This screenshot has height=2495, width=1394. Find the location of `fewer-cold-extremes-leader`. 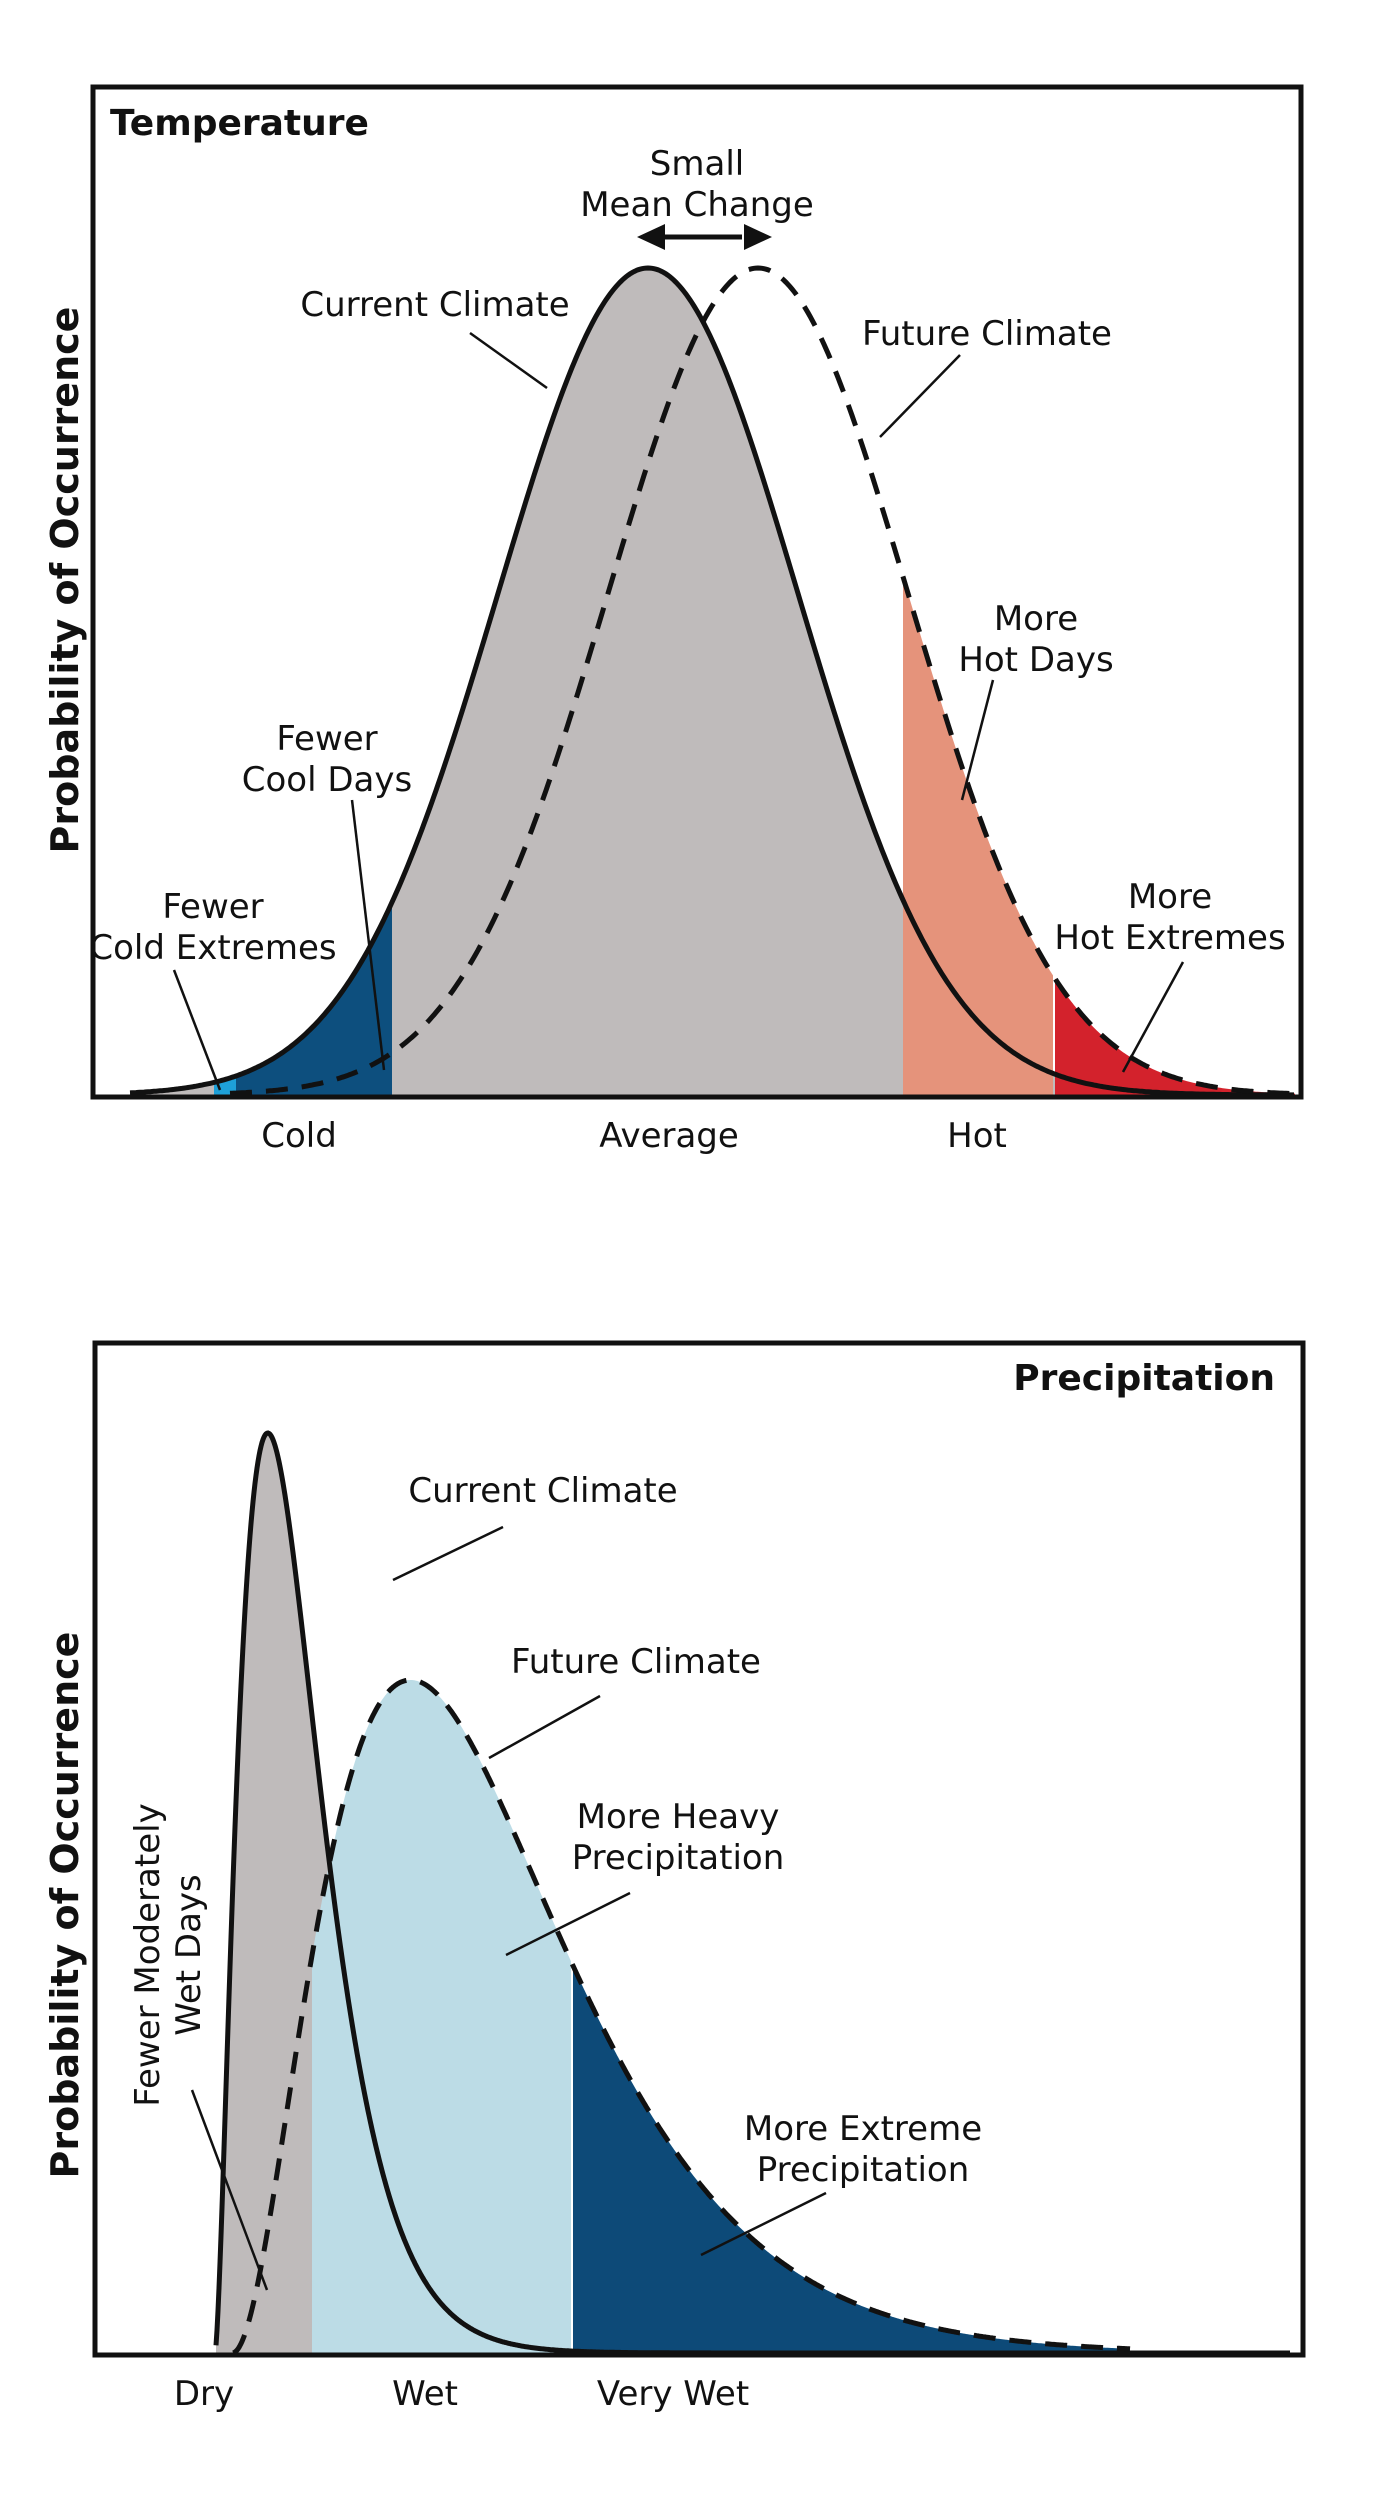

fewer-cold-extremes-leader is located at coordinates (197, 1030).